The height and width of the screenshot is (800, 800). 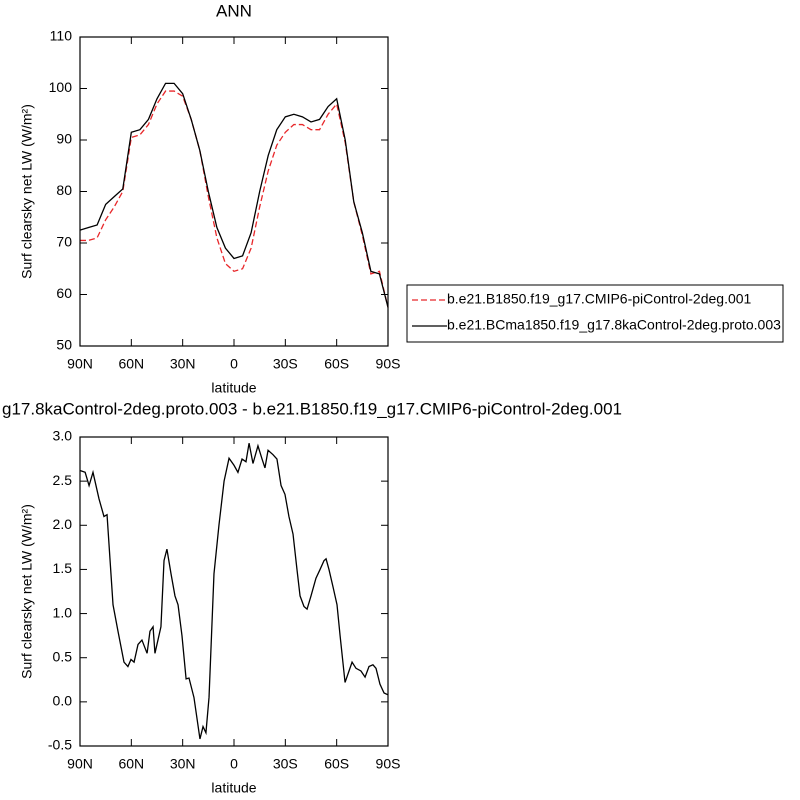 I want to click on legend-box, so click(x=595, y=313).